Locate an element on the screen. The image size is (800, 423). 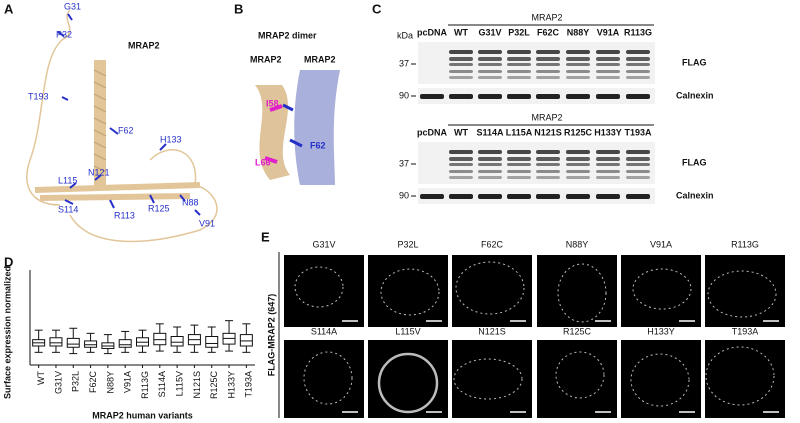
image-label: P32L is located at coordinates (407, 244).